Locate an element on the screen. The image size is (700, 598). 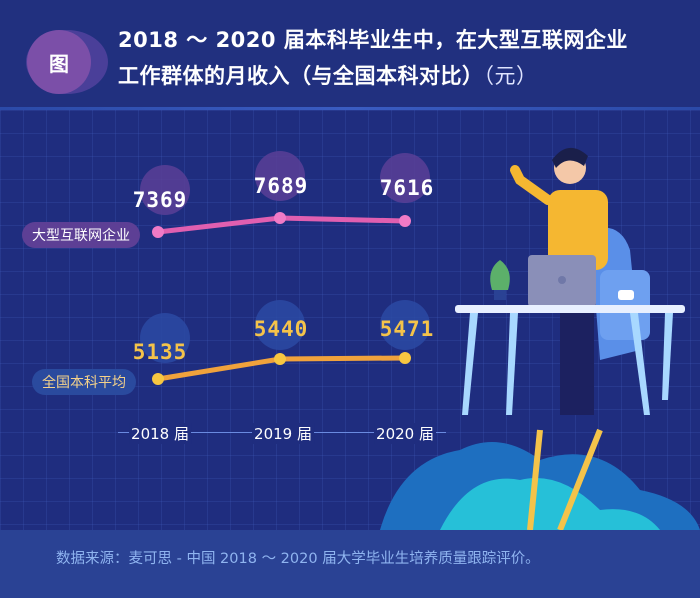
title-line-2: 工作群体的月收入（与全国本科对比） is located at coordinates (301, 76).